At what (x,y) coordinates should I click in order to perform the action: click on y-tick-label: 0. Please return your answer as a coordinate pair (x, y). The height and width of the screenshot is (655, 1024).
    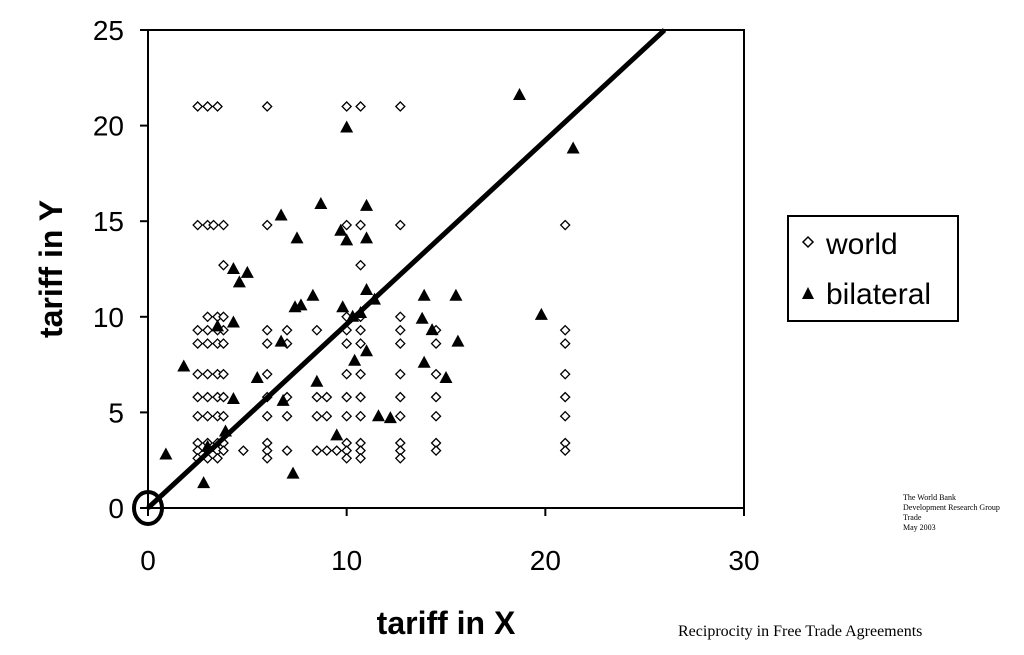
    Looking at the image, I should click on (116, 508).